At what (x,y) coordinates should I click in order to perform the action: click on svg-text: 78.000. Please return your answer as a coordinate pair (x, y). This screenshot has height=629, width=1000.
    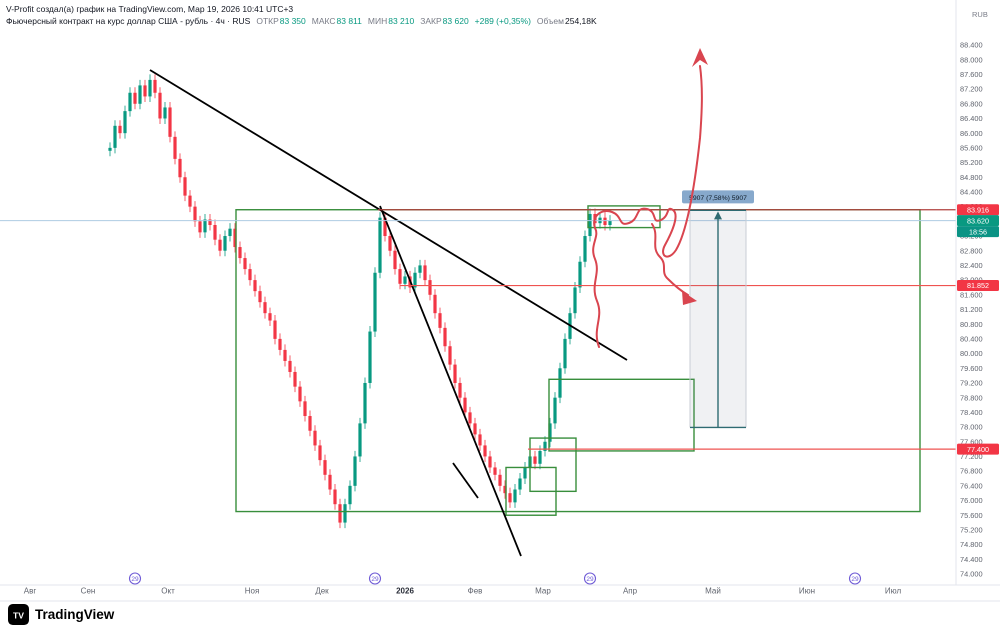
    Looking at the image, I should click on (971, 427).